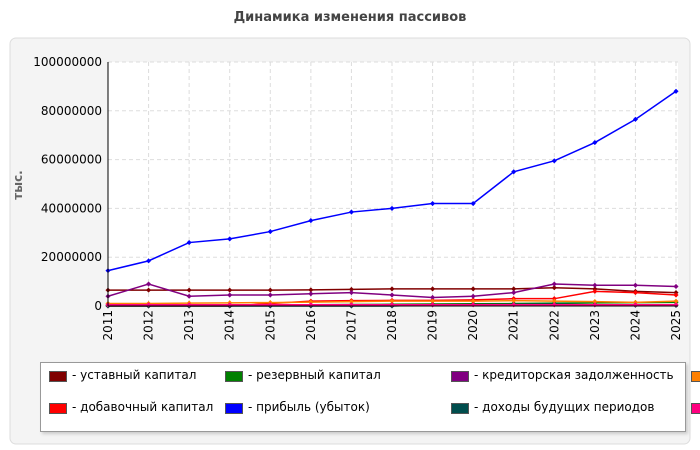 This screenshot has height=450, width=700. I want to click on x-tick-label: 2016, so click(311, 325).